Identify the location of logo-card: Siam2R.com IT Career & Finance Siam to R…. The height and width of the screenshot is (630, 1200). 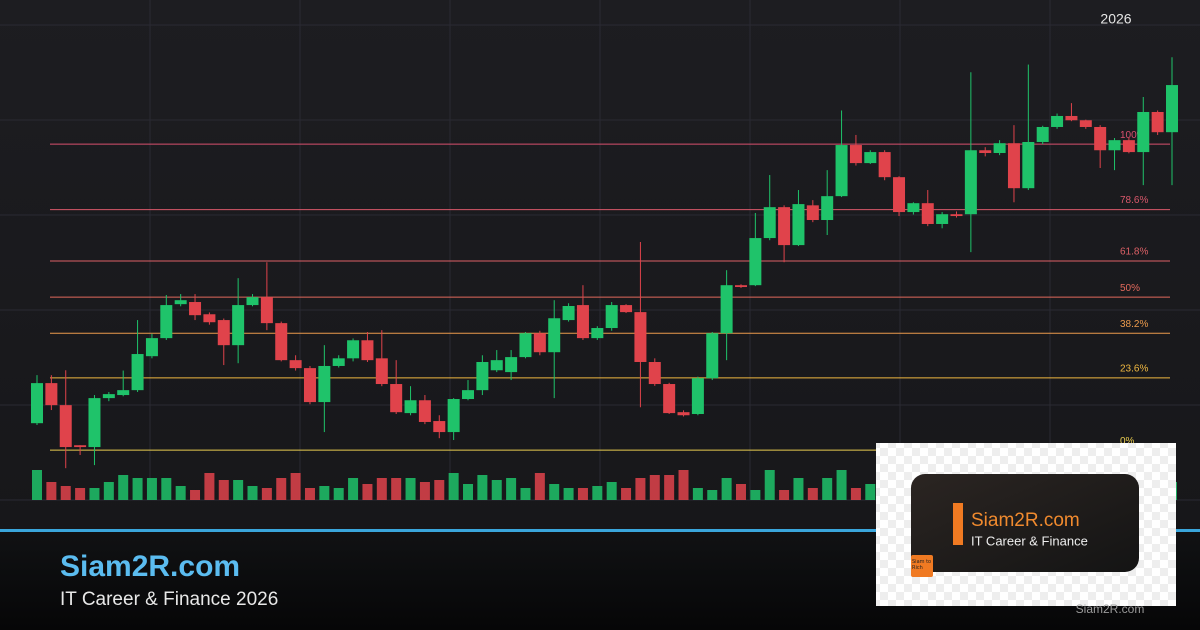
(1026, 524).